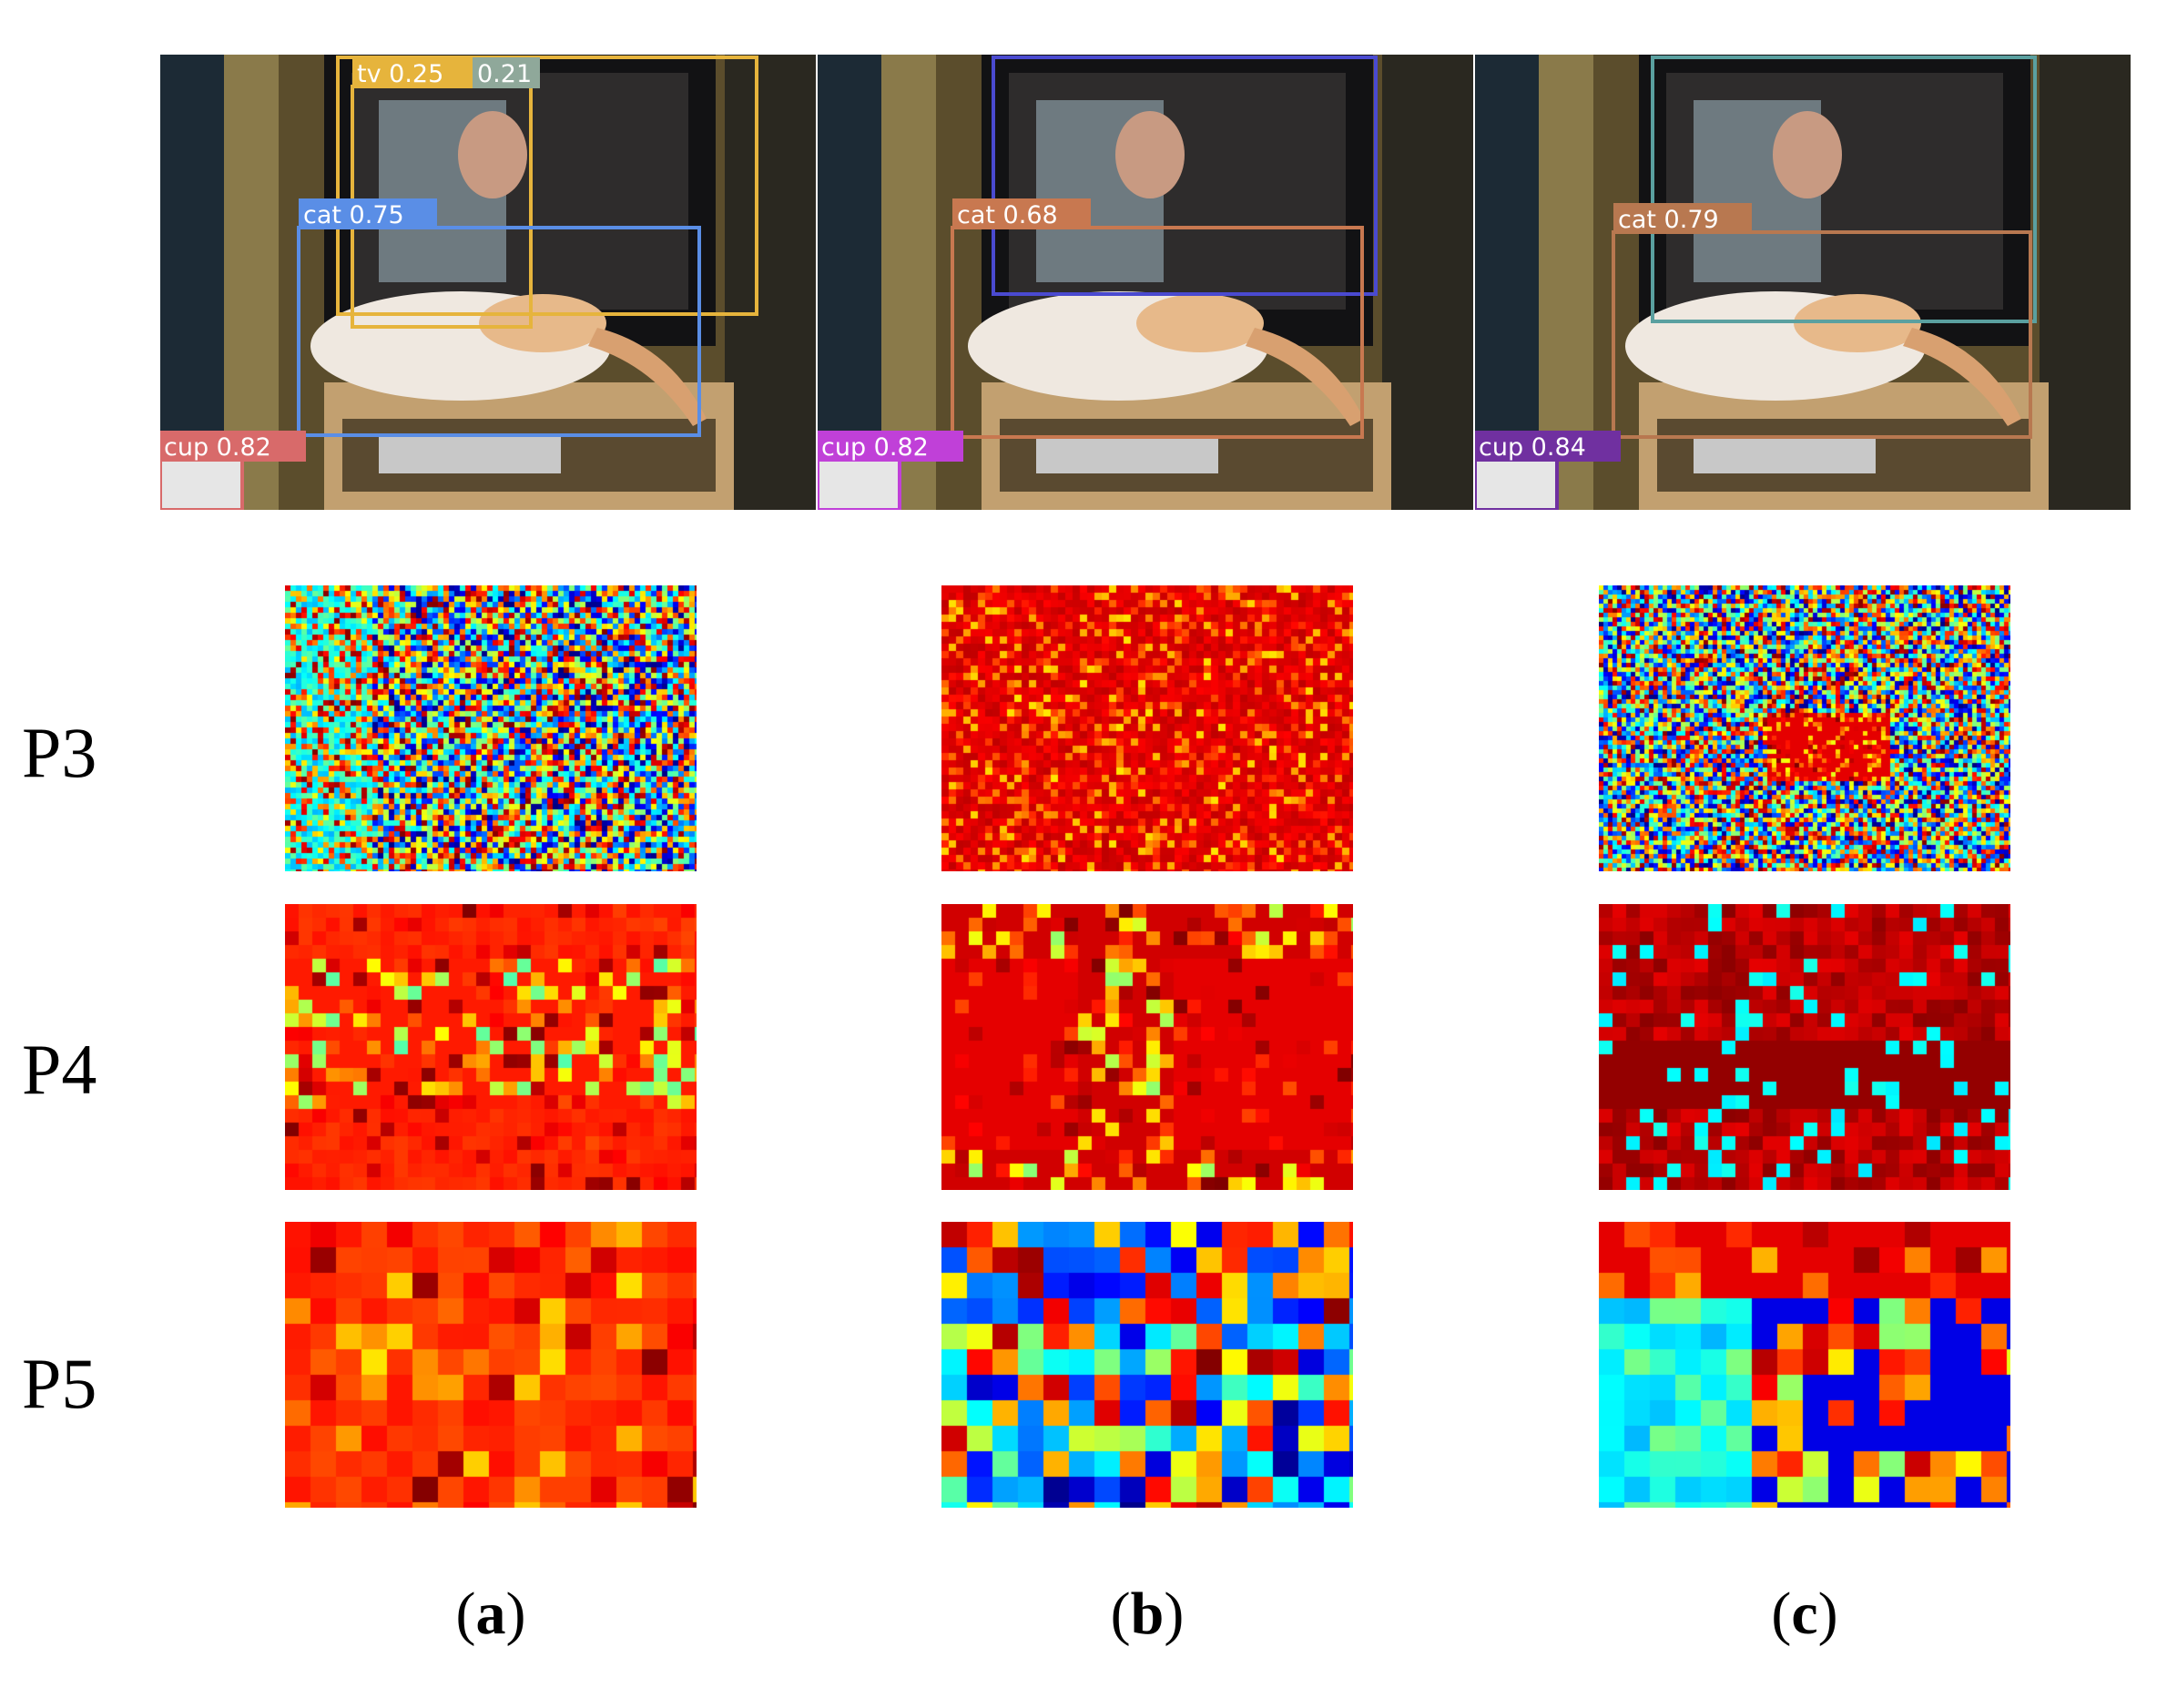  Describe the element at coordinates (1147, 728) in the screenshot. I see `heatmap-b-p3` at that location.